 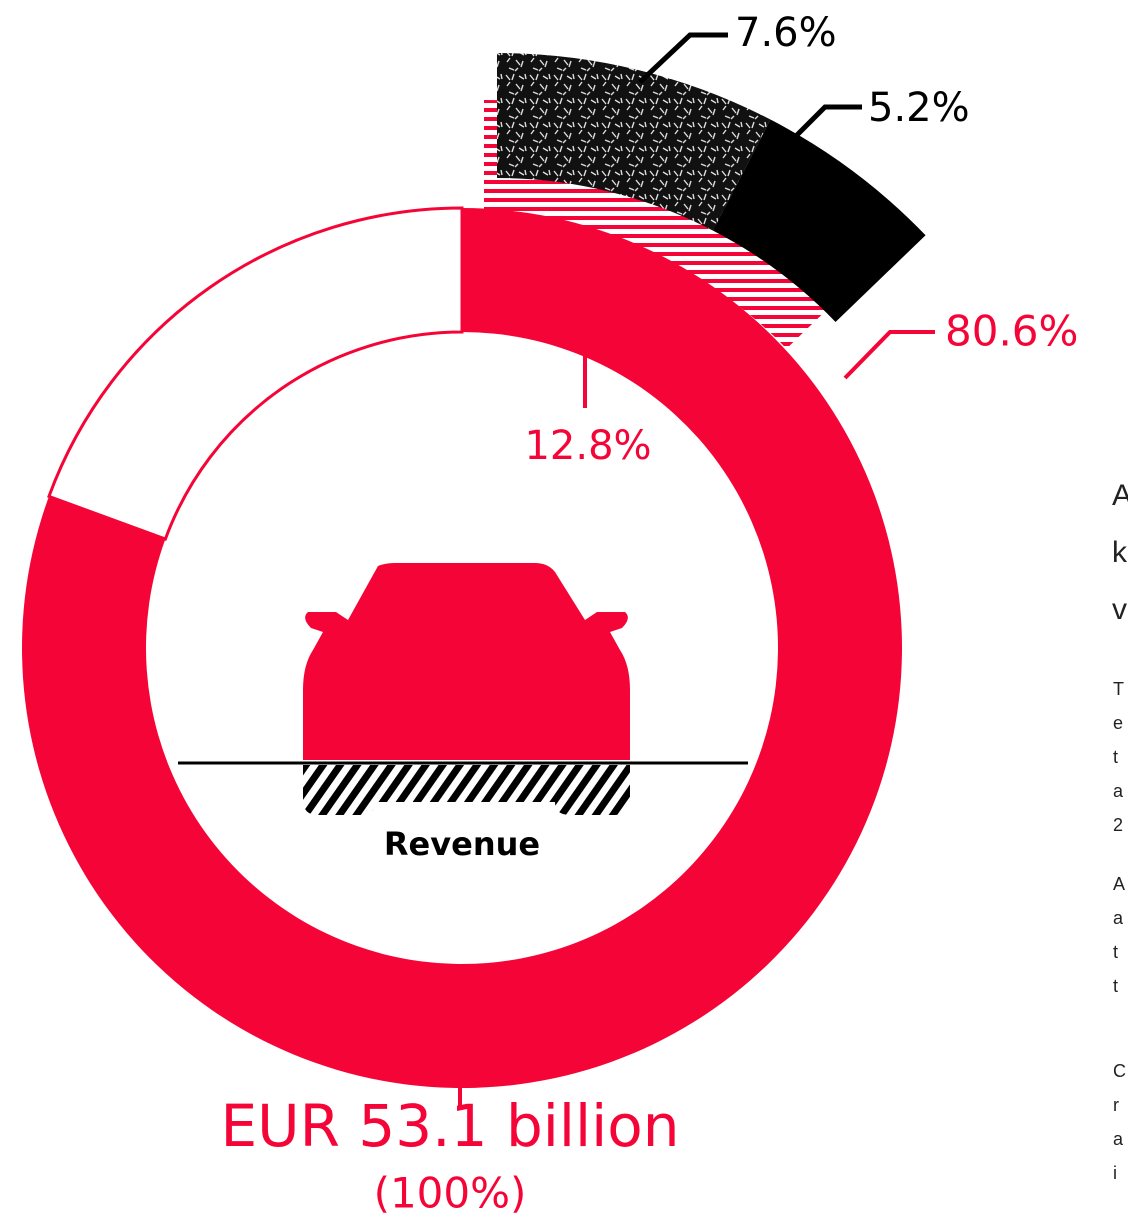 What do you see at coordinates (786, 33) in the screenshot?
I see `value-label: 7.6%` at bounding box center [786, 33].